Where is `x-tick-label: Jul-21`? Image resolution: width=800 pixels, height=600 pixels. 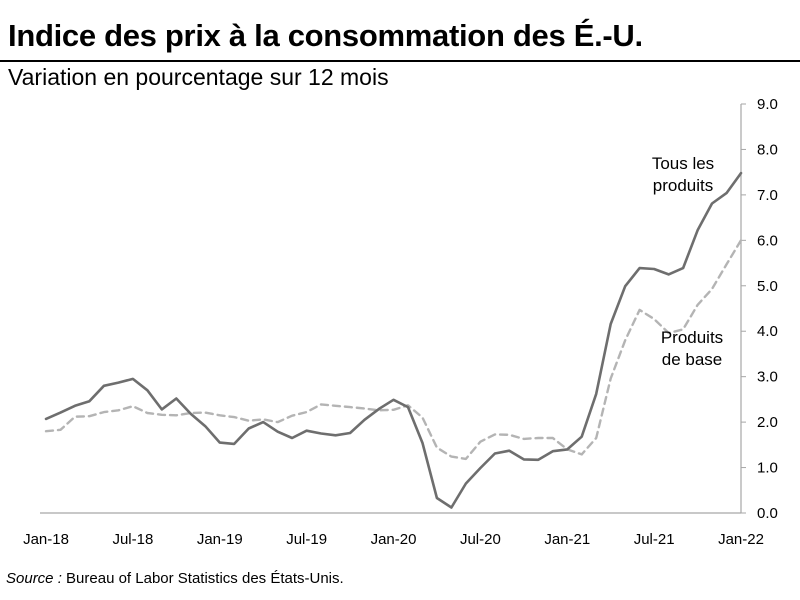
x-tick-label: Jul-21 is located at coordinates (654, 539).